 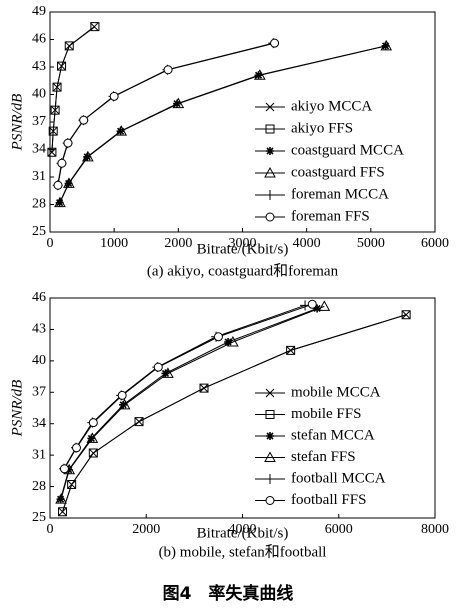 What do you see at coordinates (39, 517) in the screenshot?
I see `y-tick-label: 25` at bounding box center [39, 517].